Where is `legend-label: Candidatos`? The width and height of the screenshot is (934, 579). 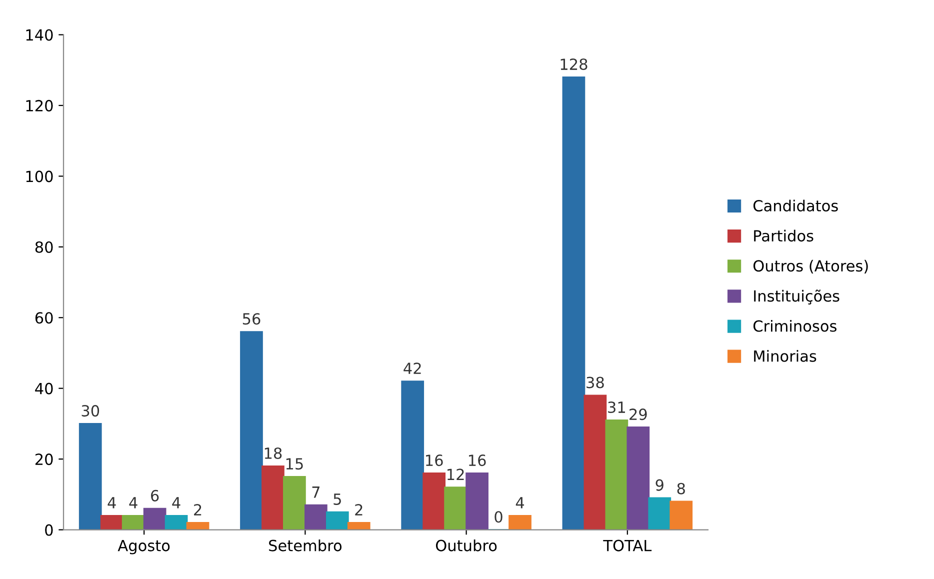
legend-label: Candidatos is located at coordinates (795, 206).